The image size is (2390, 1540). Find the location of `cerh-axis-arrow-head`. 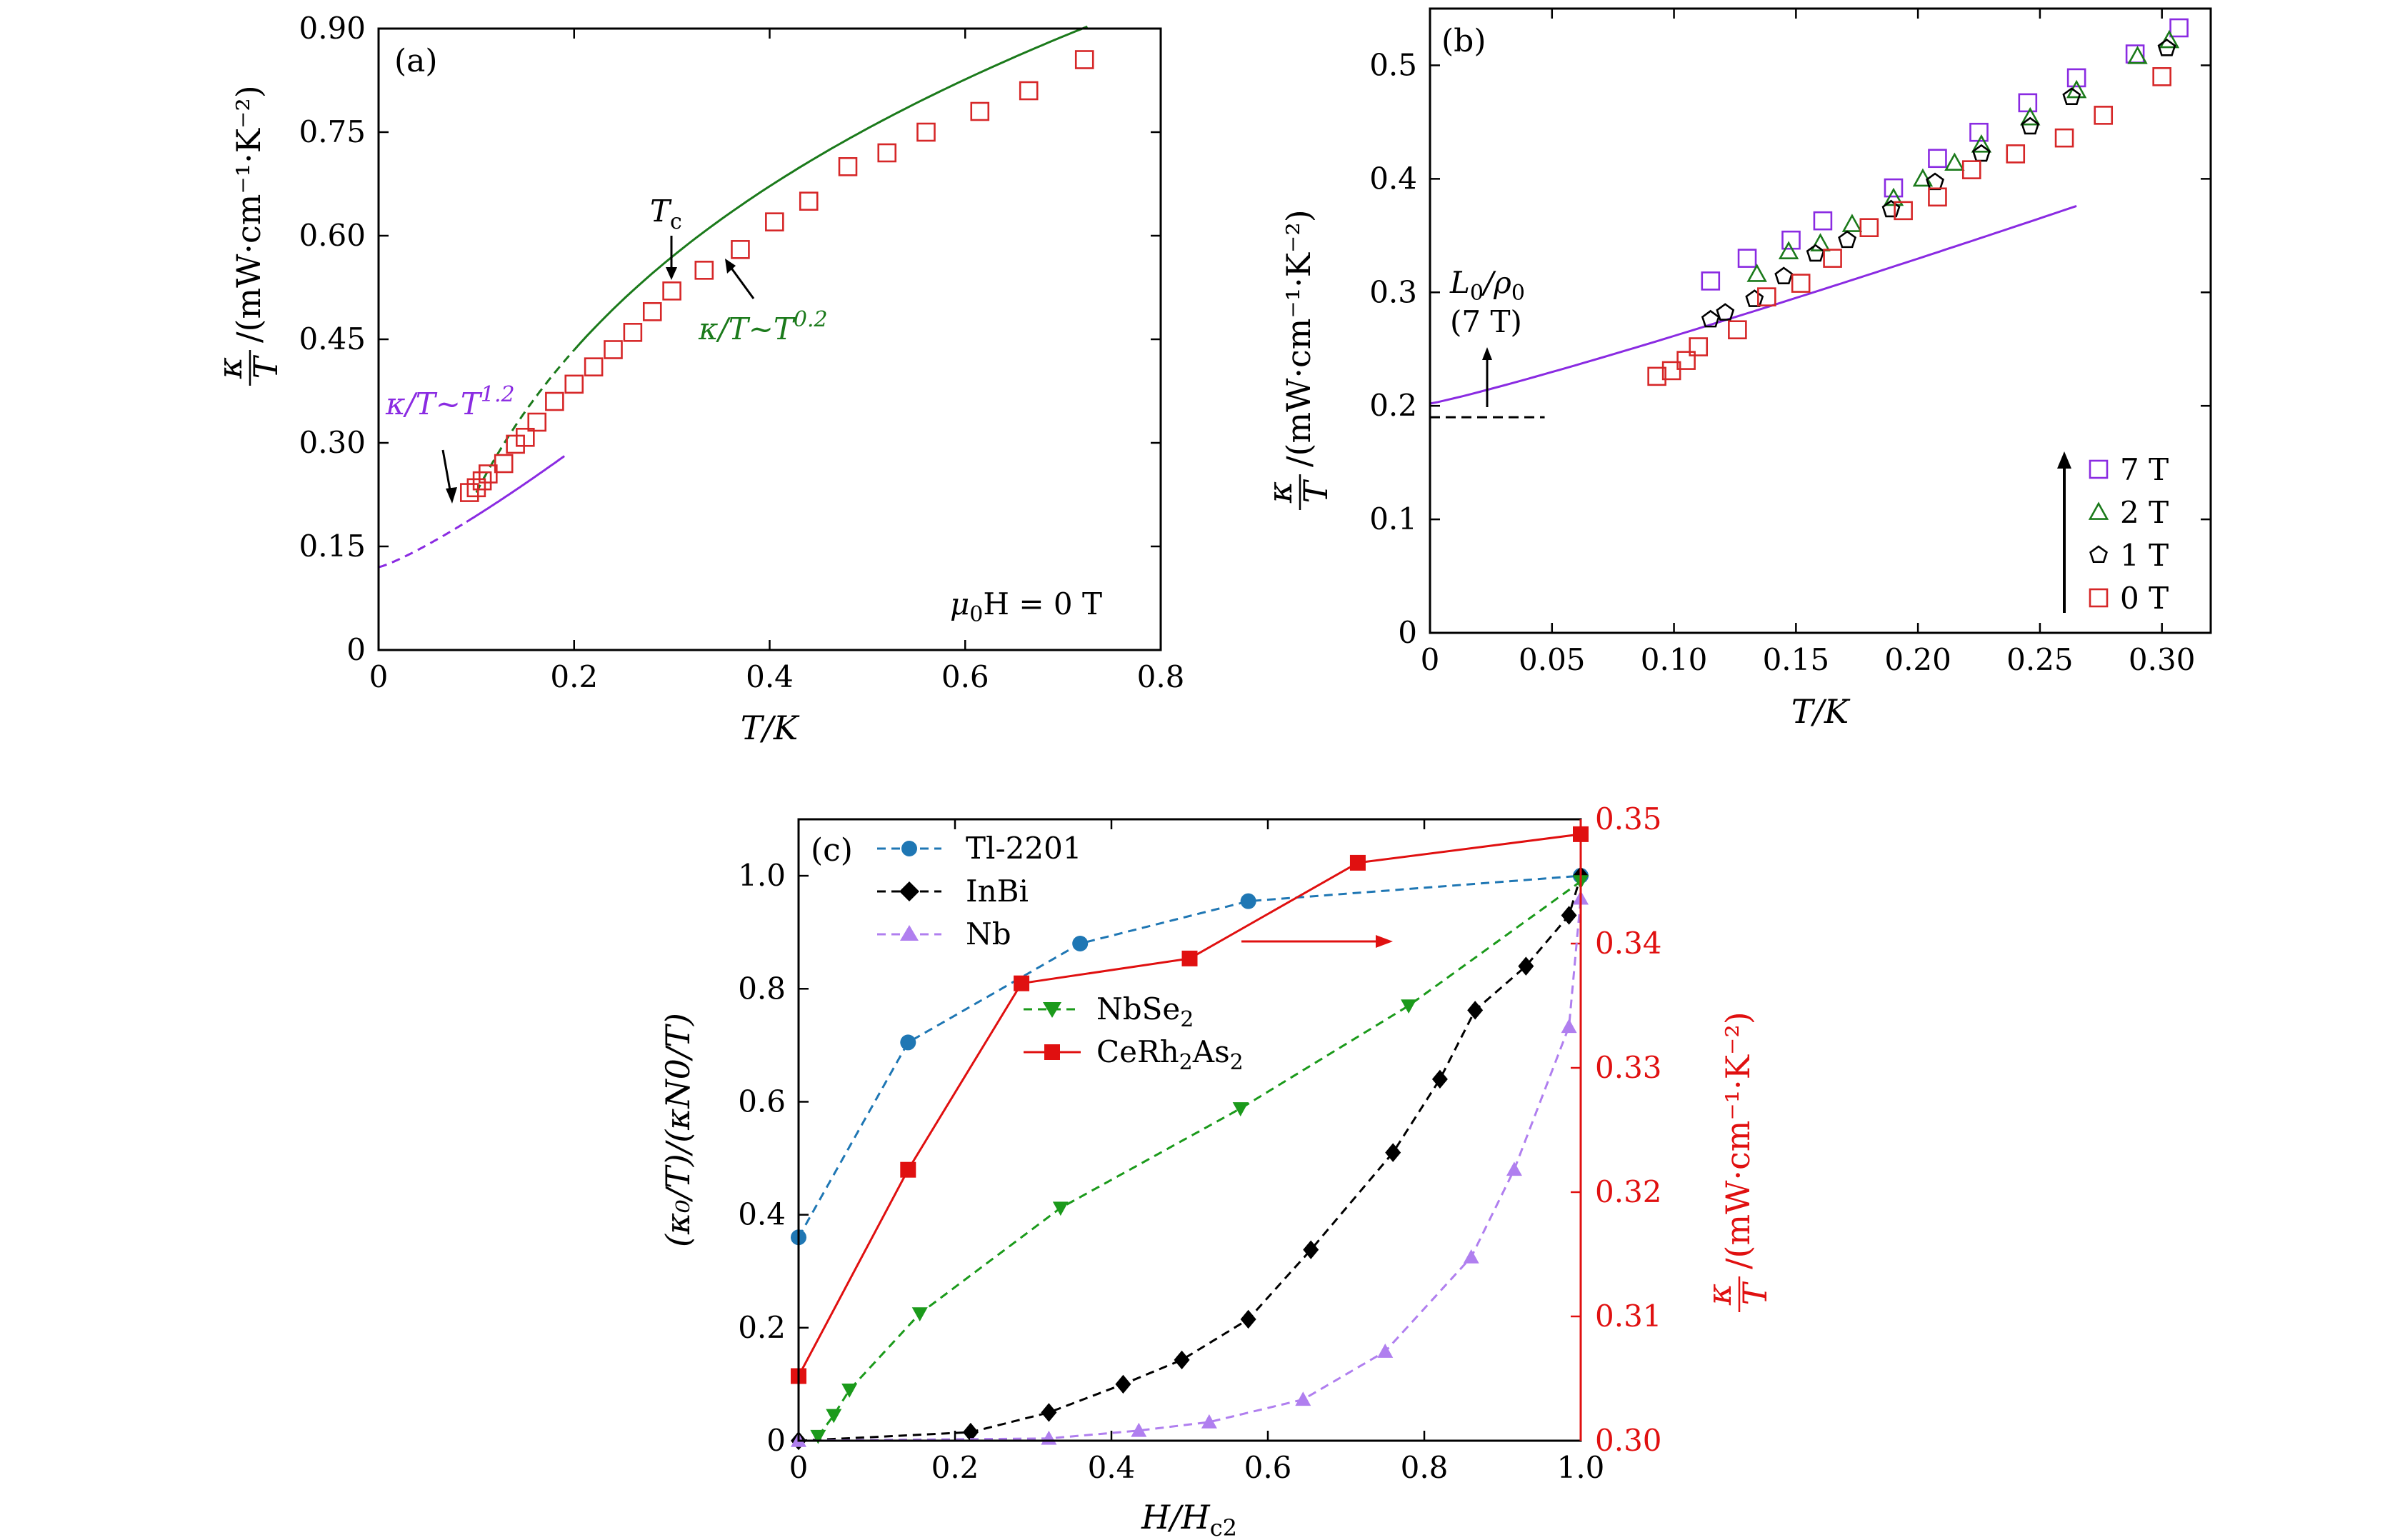

cerh-axis-arrow-head is located at coordinates (1384, 941).